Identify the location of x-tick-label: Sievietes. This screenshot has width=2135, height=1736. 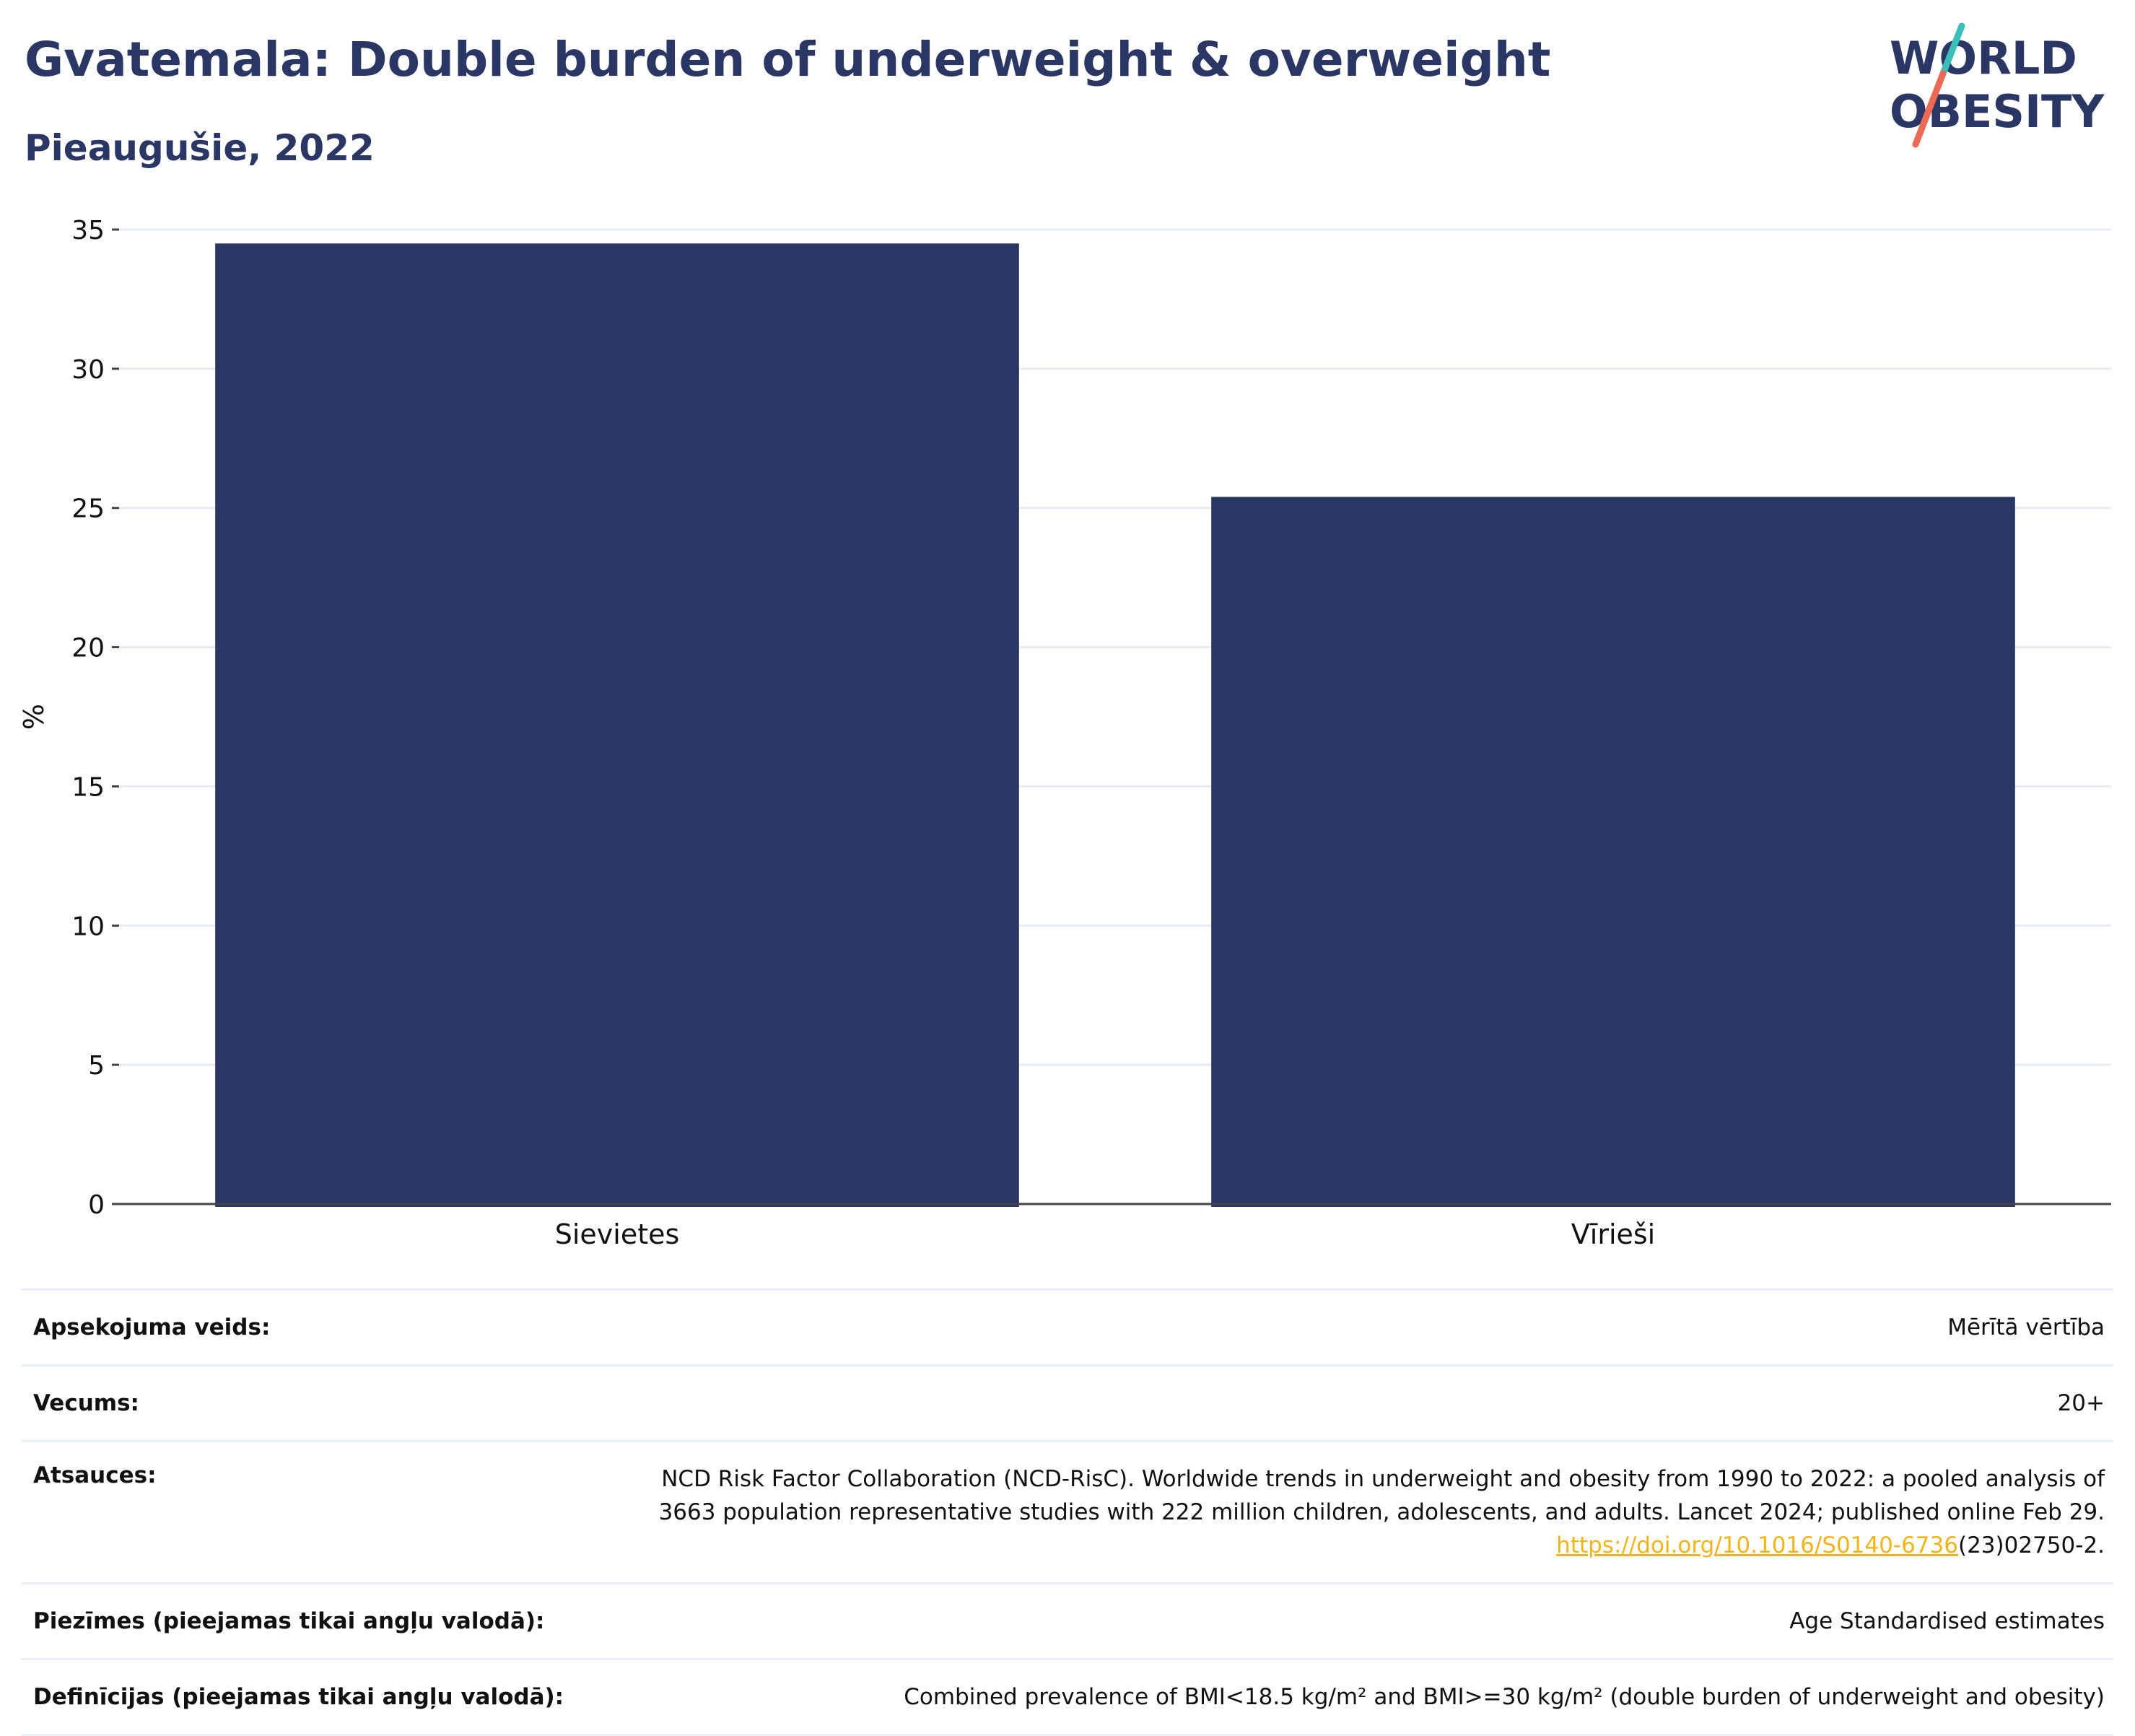
(617, 1234).